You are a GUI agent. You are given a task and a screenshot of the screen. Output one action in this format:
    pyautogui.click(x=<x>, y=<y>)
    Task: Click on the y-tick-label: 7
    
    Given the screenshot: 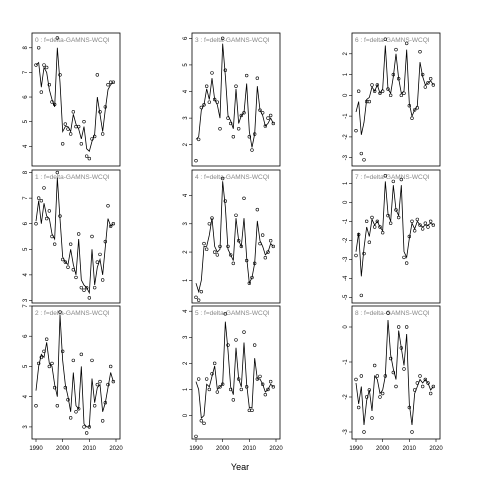 What is the action you would take?
    pyautogui.click(x=26, y=306)
    